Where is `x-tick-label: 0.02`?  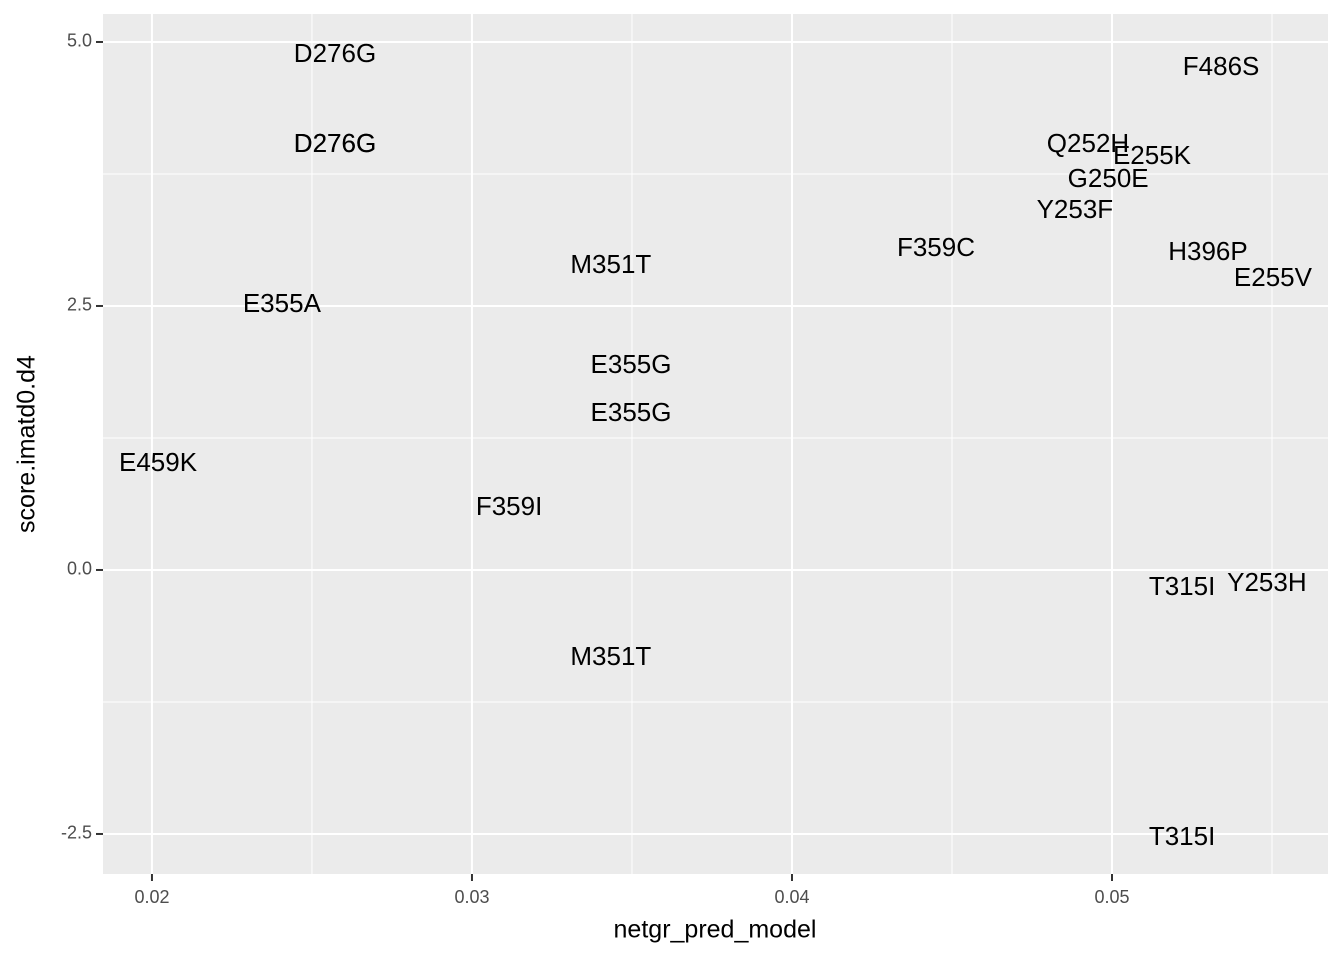 x-tick-label: 0.02 is located at coordinates (151, 897).